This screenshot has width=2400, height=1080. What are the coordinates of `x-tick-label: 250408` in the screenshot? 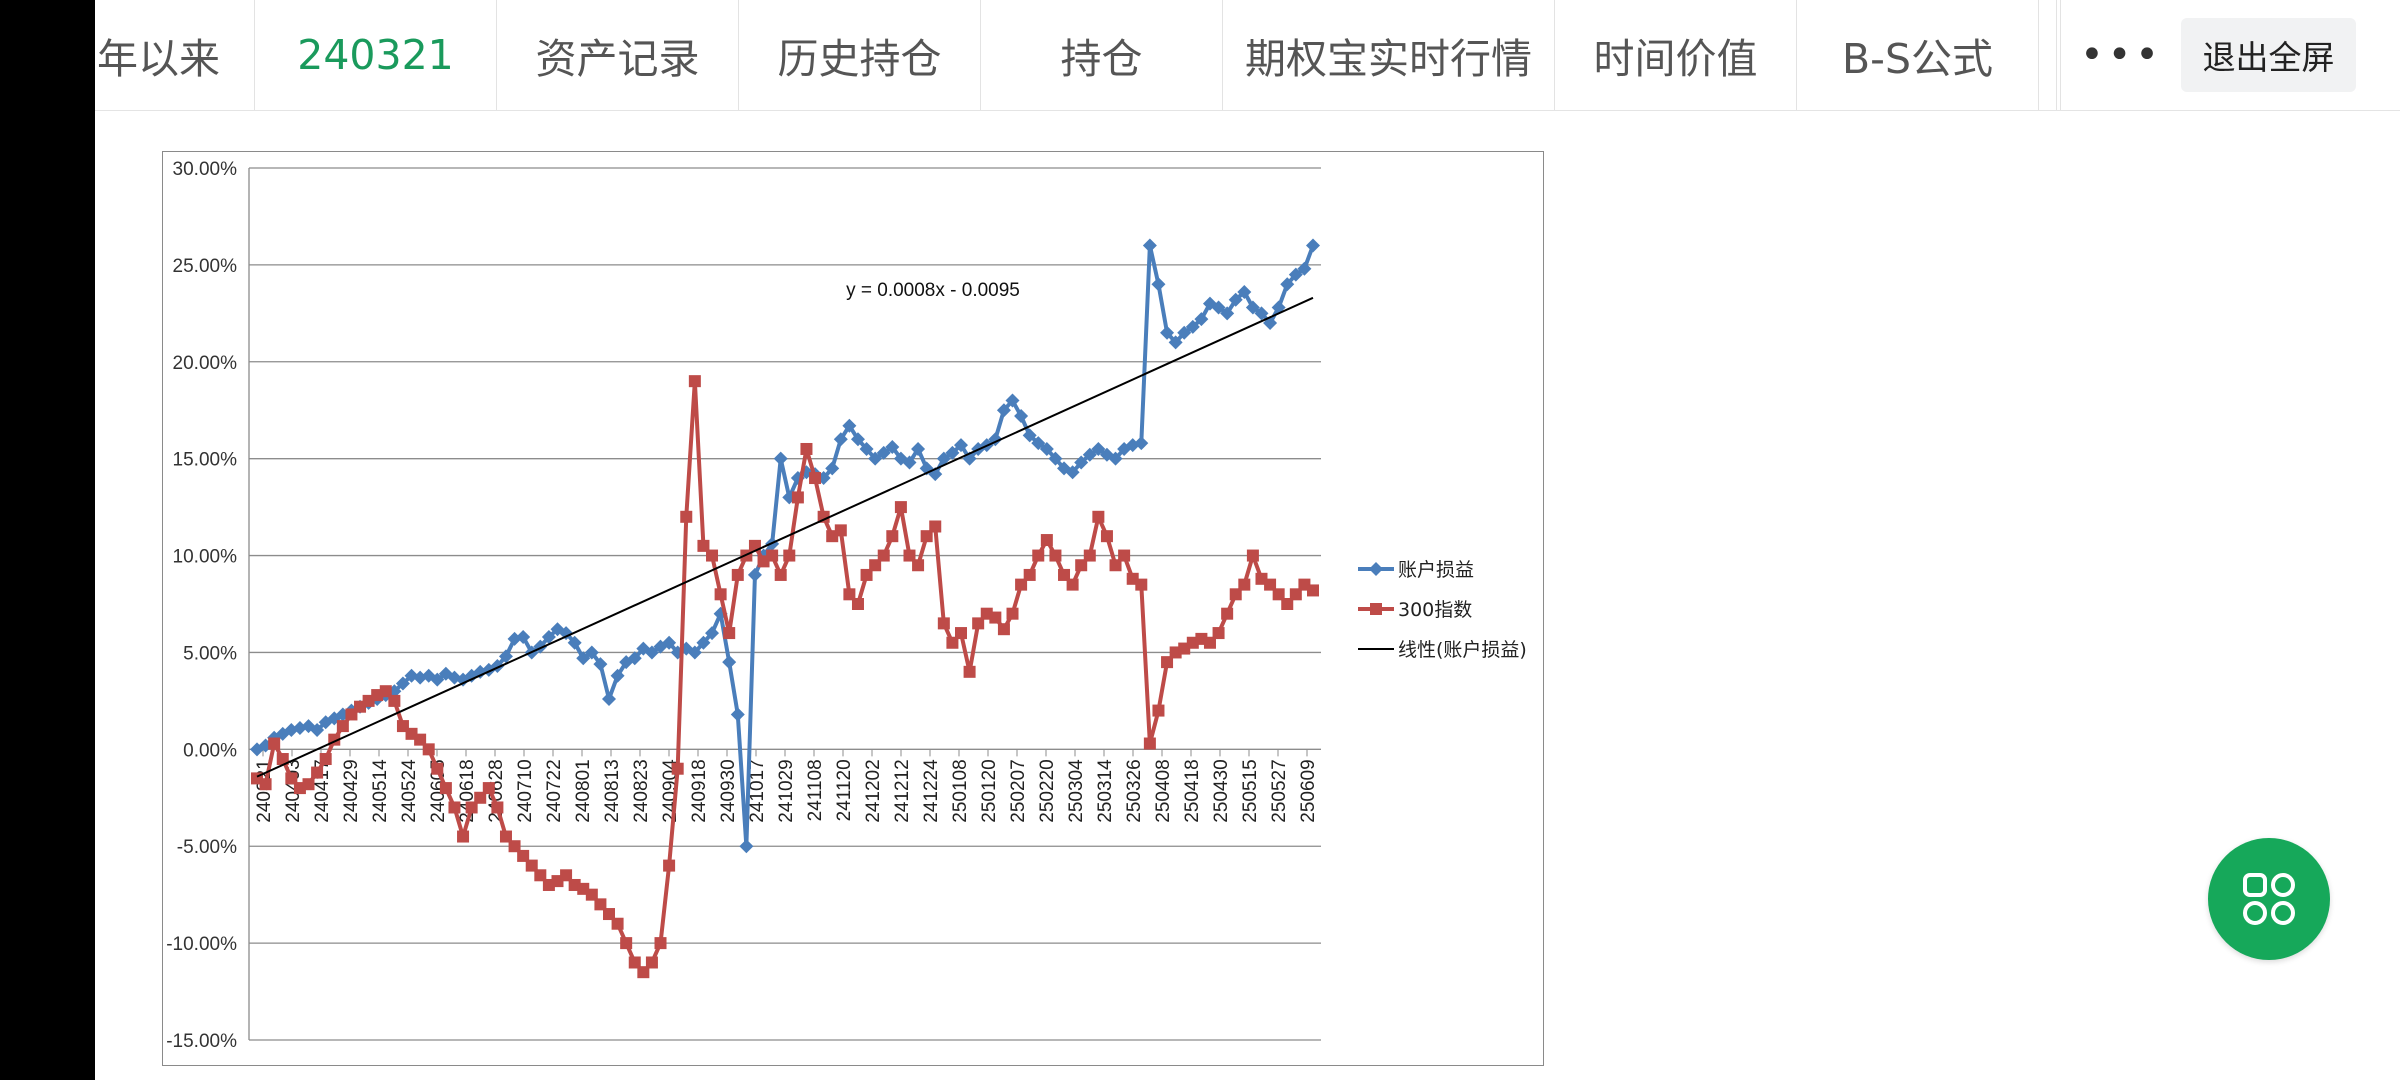 It's located at (1163, 790).